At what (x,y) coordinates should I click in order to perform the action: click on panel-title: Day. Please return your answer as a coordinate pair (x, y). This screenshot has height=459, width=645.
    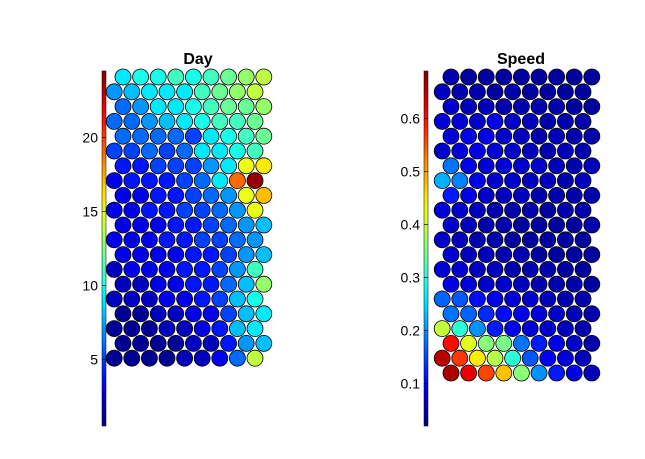
    Looking at the image, I should click on (197, 59).